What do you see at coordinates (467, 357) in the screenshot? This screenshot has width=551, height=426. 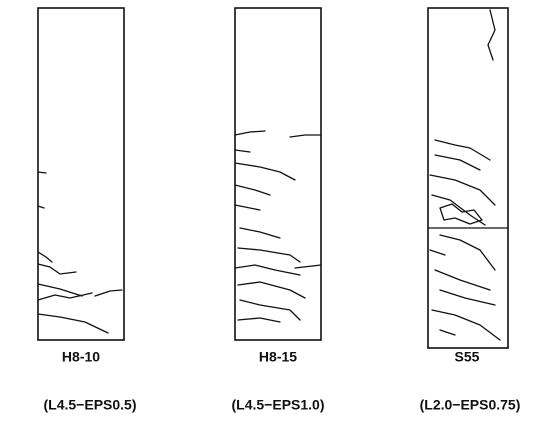 I see `panel-label: S55` at bounding box center [467, 357].